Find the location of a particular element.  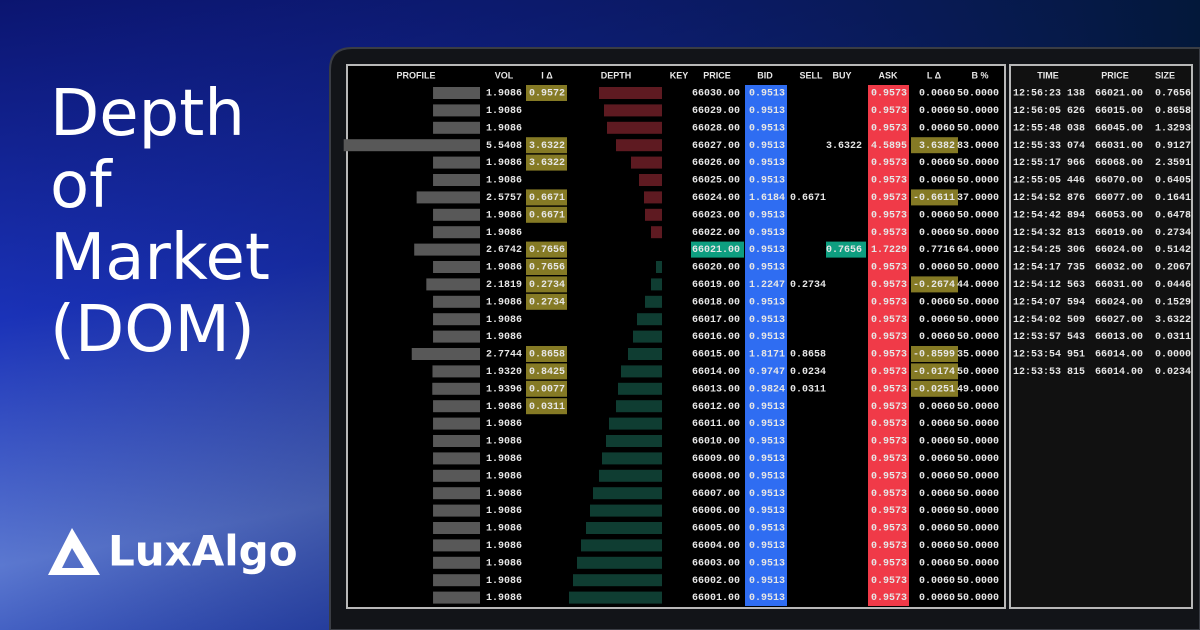

trade-time: 12:54:42 894 is located at coordinates (1049, 215).